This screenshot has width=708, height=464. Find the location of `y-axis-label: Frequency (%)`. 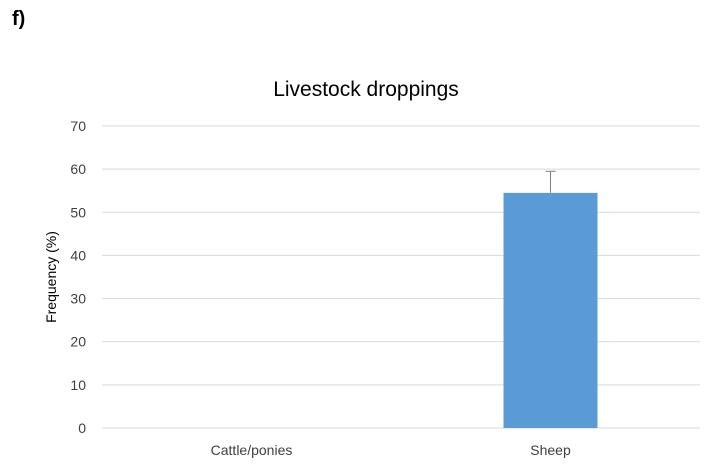

y-axis-label: Frequency (%) is located at coordinates (51, 277).